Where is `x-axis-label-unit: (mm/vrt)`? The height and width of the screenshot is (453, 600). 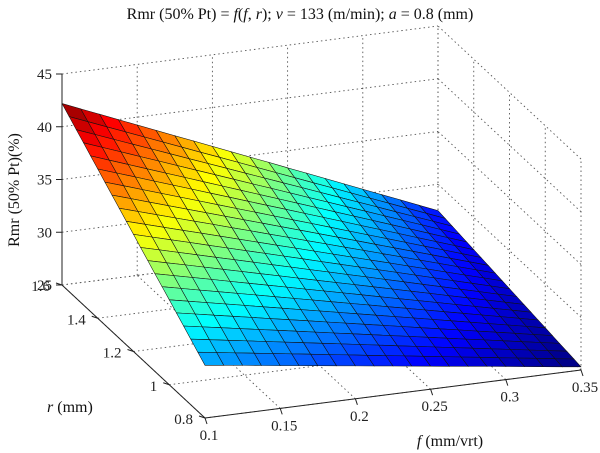 x-axis-label-unit: (mm/vrt) is located at coordinates (452, 441).